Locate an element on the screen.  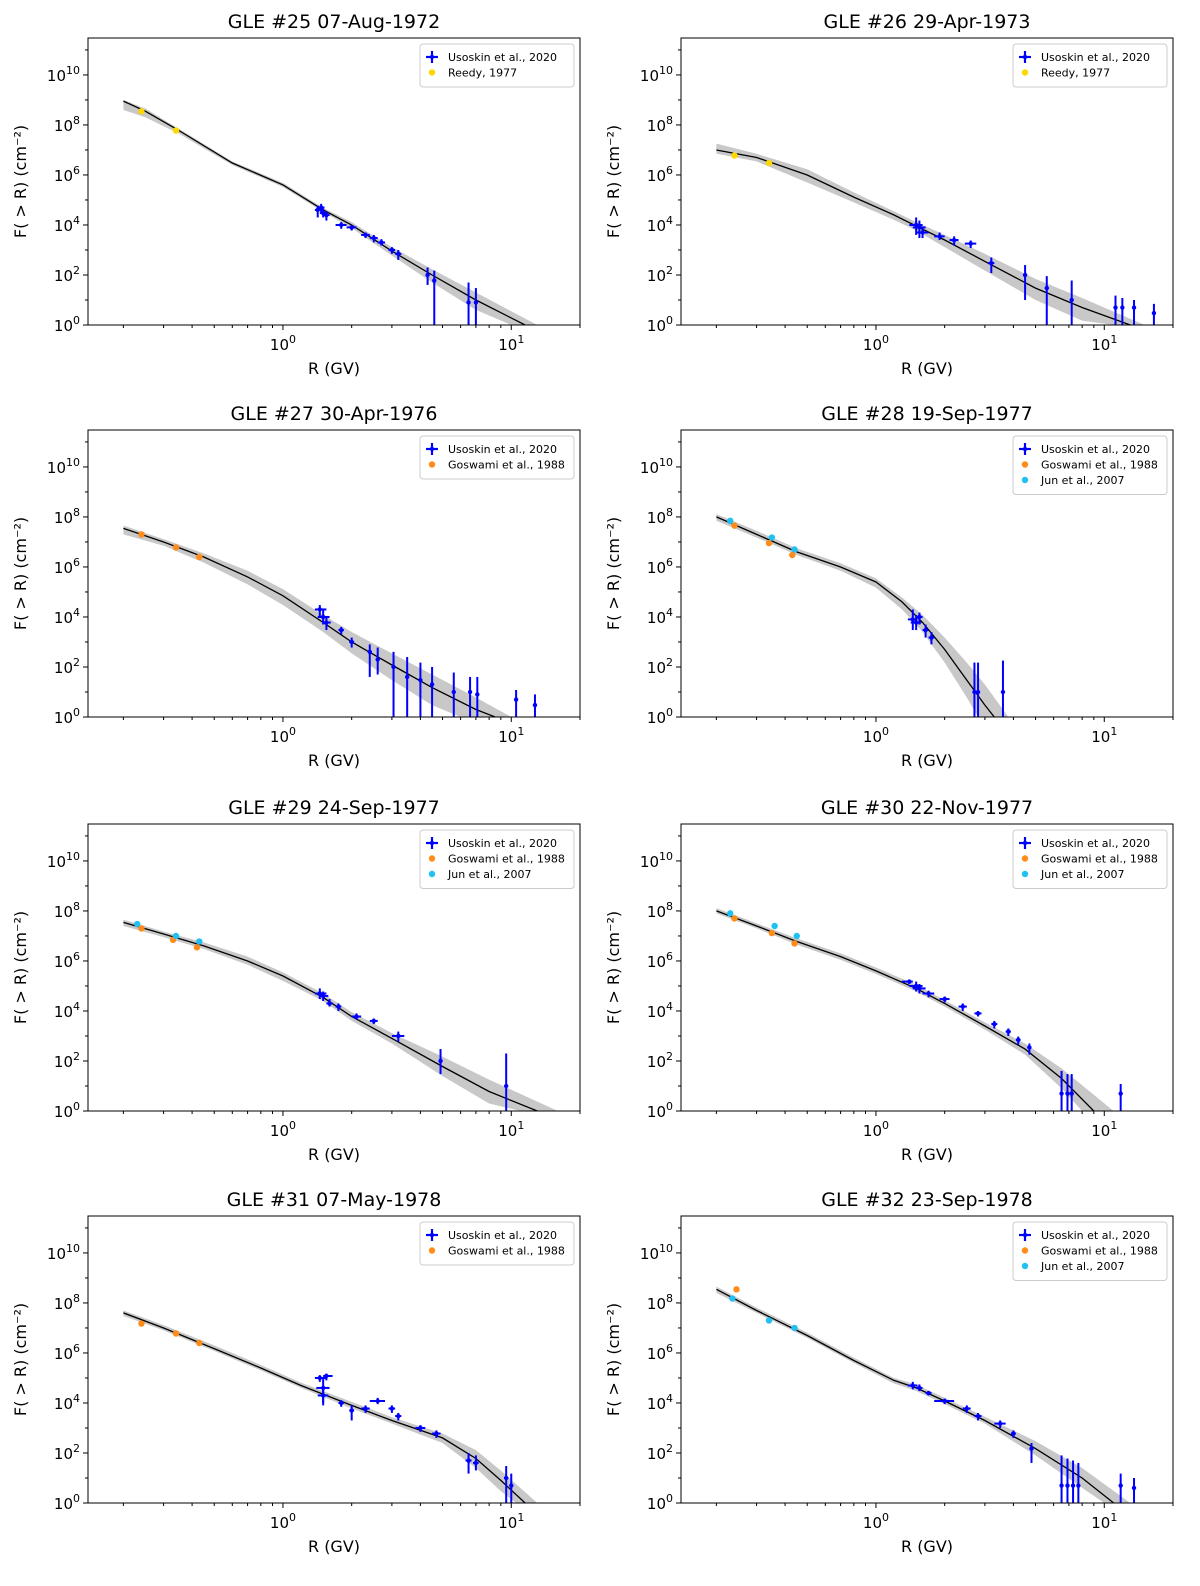
chart-title: GLE #27 30-Apr-1976 is located at coordinates (334, 414).